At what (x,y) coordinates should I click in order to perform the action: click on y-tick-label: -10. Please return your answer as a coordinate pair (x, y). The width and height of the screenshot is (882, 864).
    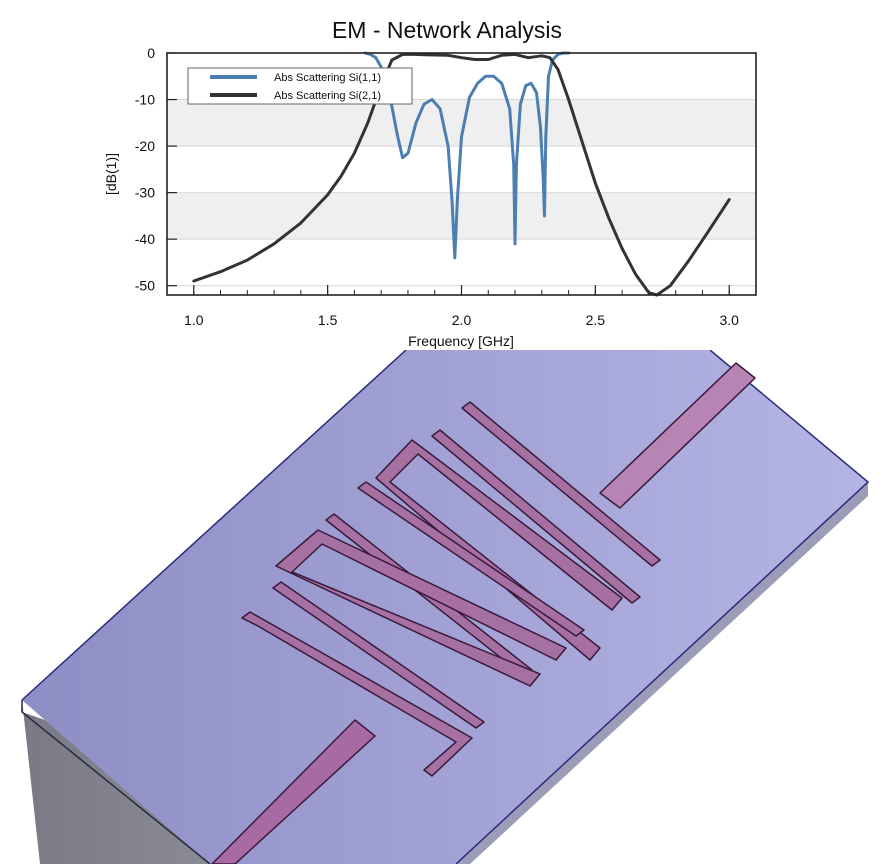
    Looking at the image, I should click on (145, 100).